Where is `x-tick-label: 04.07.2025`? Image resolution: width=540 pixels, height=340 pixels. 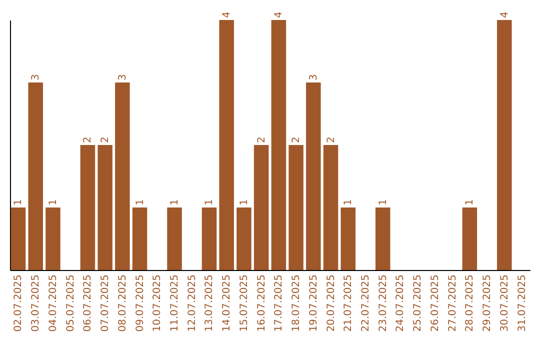 x-tick-label: 04.07.2025 is located at coordinates (53, 303).